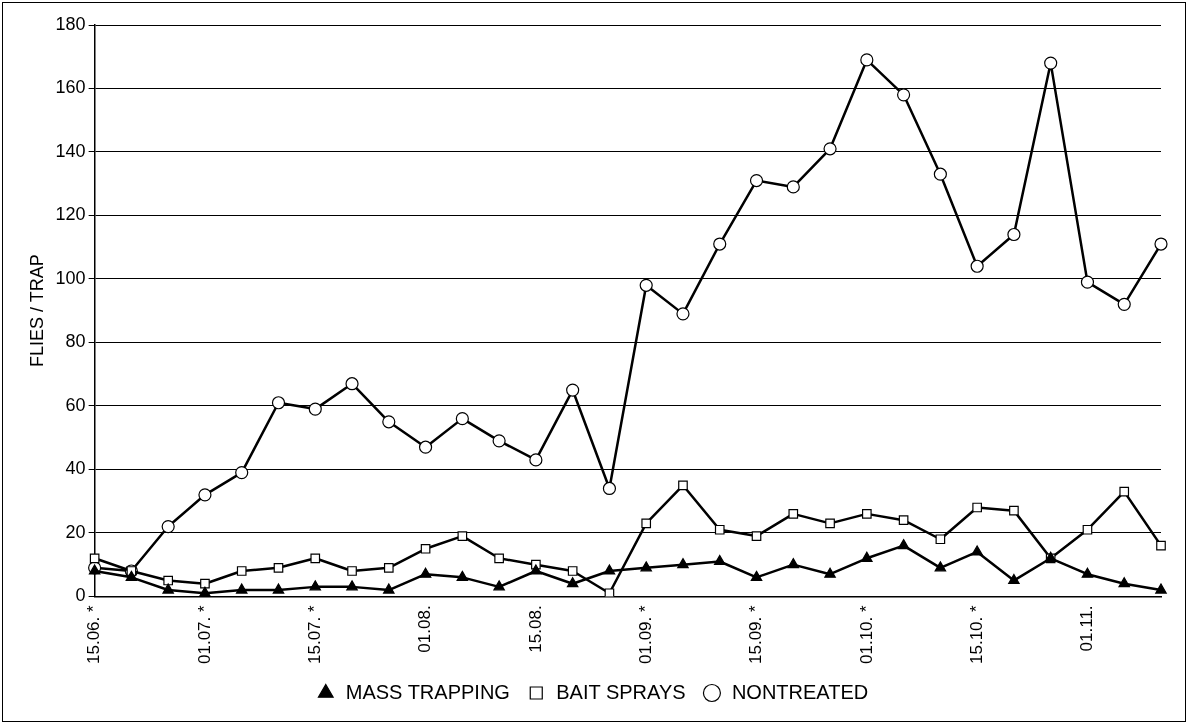 This screenshot has height=726, width=1190. What do you see at coordinates (70, 87) in the screenshot?
I see `y-tick-label: 160` at bounding box center [70, 87].